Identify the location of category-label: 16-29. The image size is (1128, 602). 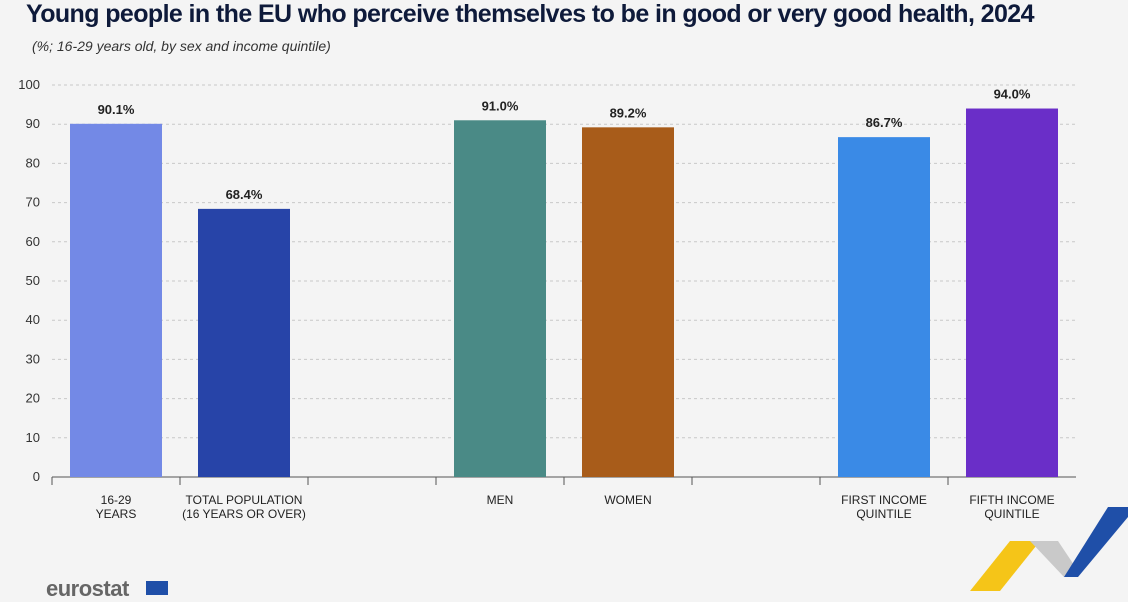
(116, 500).